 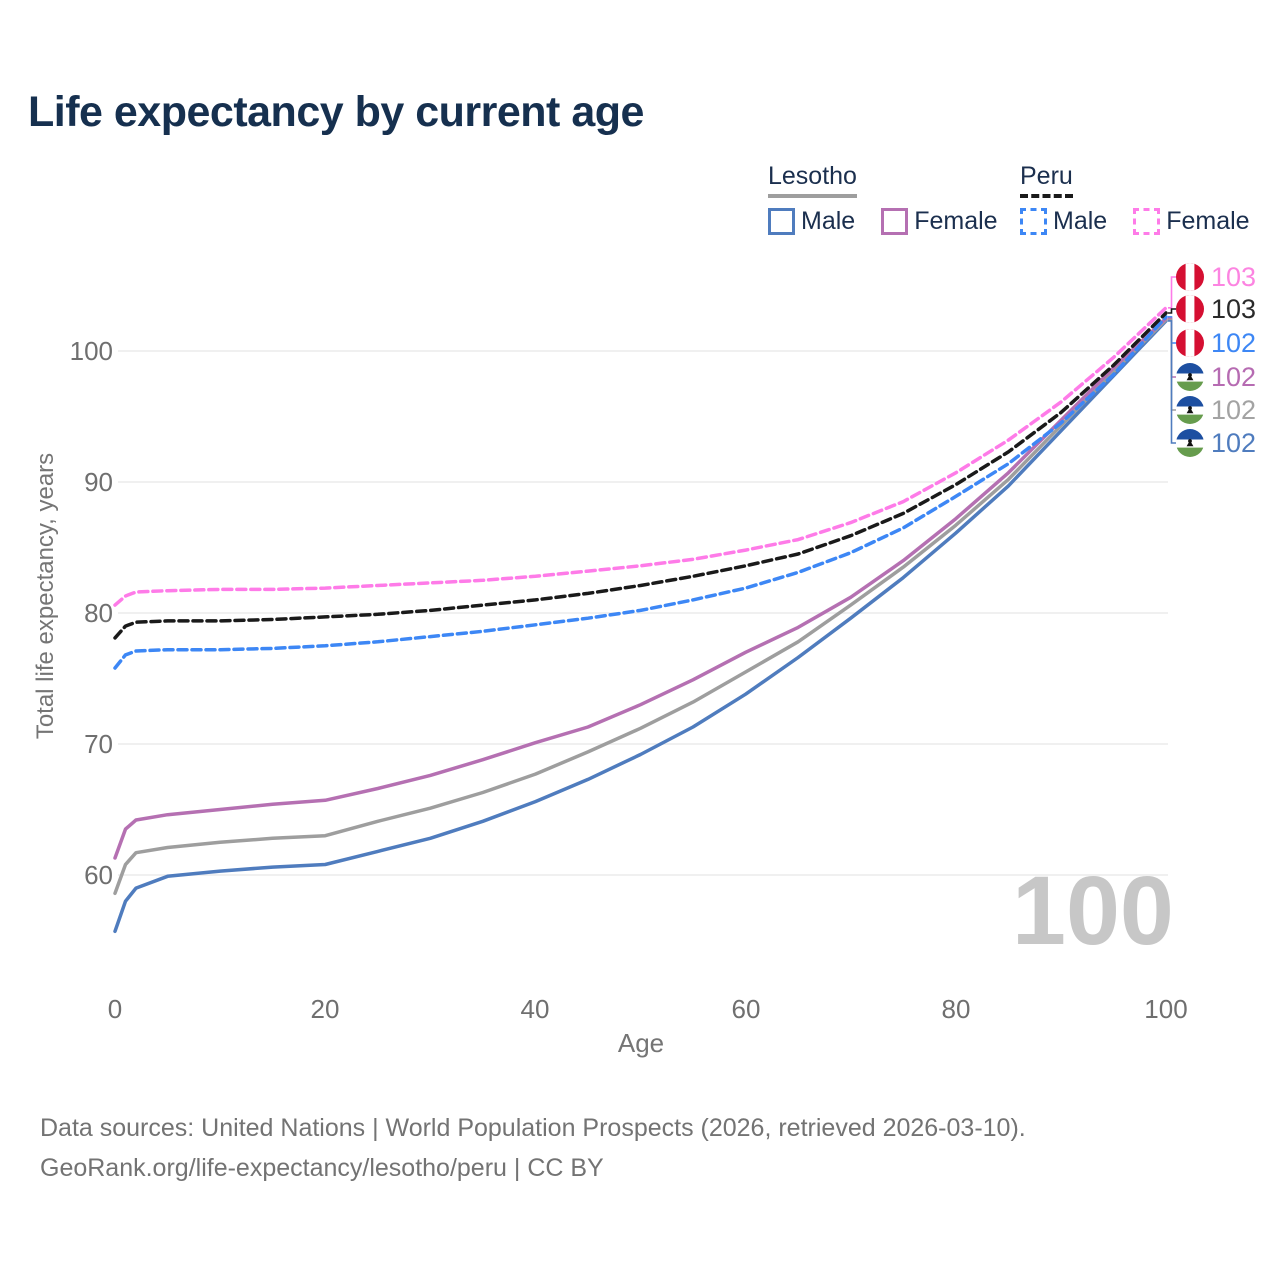 I want to click on y-tick-90: 90, so click(x=98, y=482).